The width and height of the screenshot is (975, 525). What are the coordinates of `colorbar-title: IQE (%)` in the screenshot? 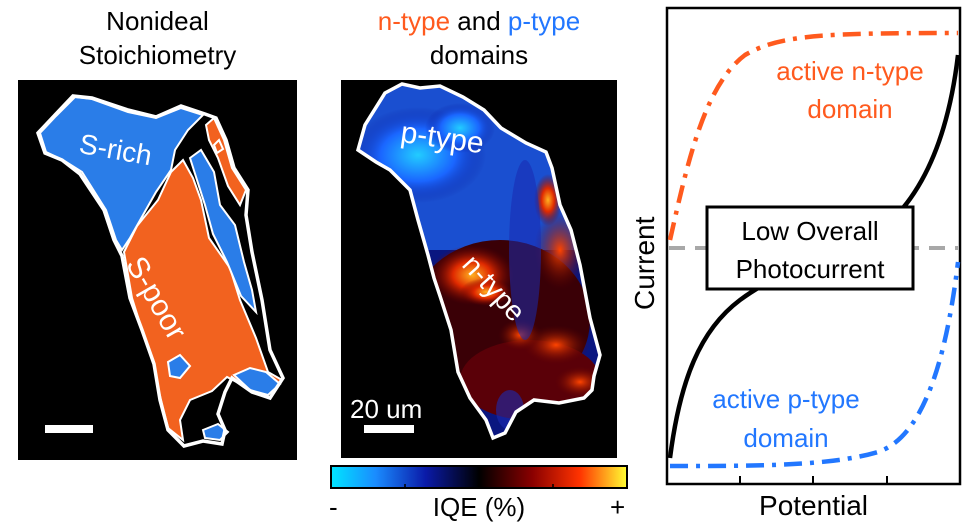 It's located at (479, 507).